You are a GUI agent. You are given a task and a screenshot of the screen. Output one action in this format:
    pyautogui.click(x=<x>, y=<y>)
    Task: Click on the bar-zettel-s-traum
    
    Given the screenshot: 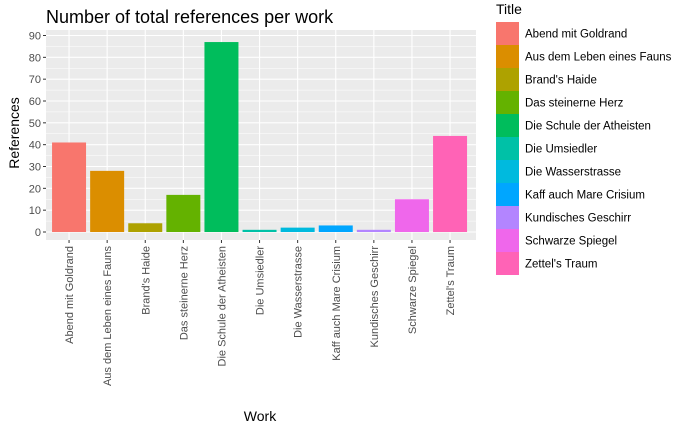 What is the action you would take?
    pyautogui.click(x=450, y=183)
    